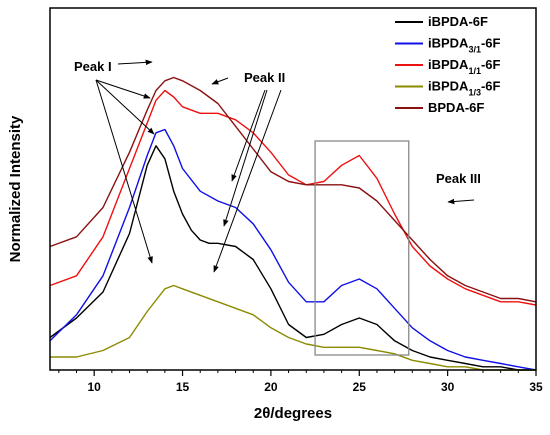 The width and height of the screenshot is (550, 435). I want to click on legend-label-1: iBPDA-6F, so click(458, 21).